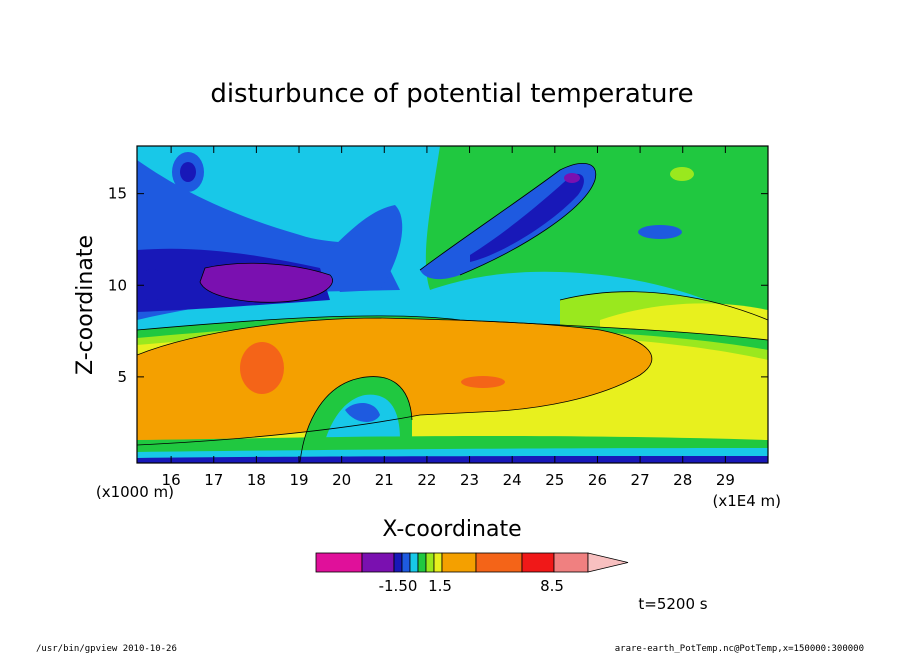  What do you see at coordinates (682, 480) in the screenshot?
I see `x-tick-label: 28` at bounding box center [682, 480].